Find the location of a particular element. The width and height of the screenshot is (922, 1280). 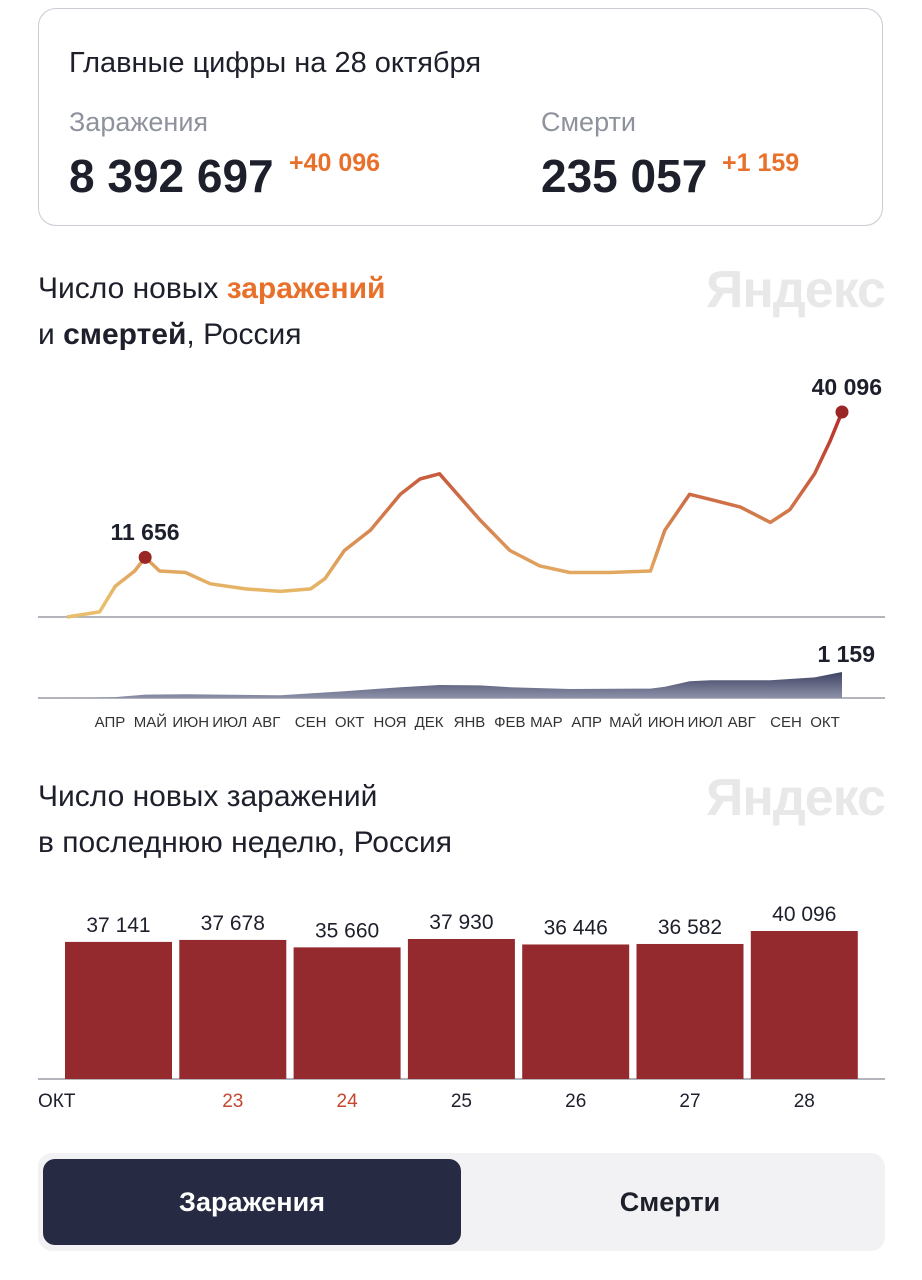

peak-marker is located at coordinates (145, 557).